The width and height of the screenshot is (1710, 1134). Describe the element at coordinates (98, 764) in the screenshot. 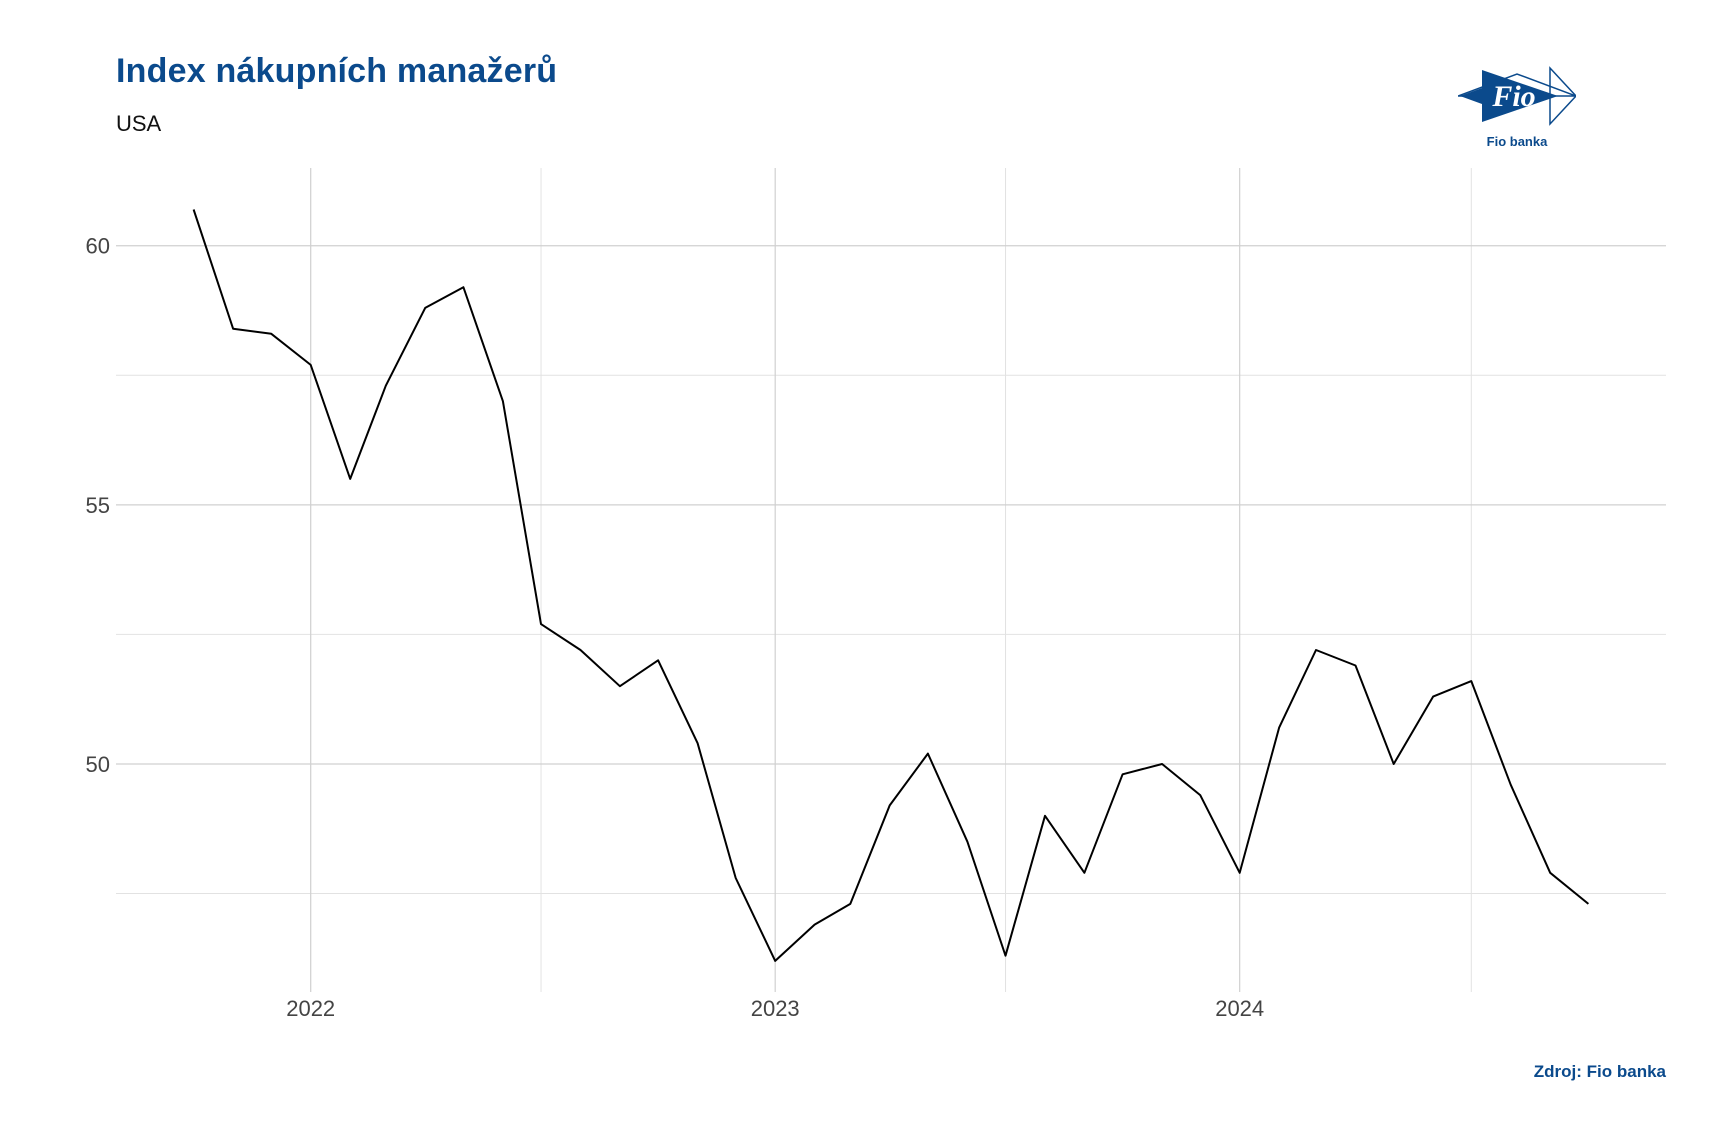

I see `y-tick-label: 50` at that location.